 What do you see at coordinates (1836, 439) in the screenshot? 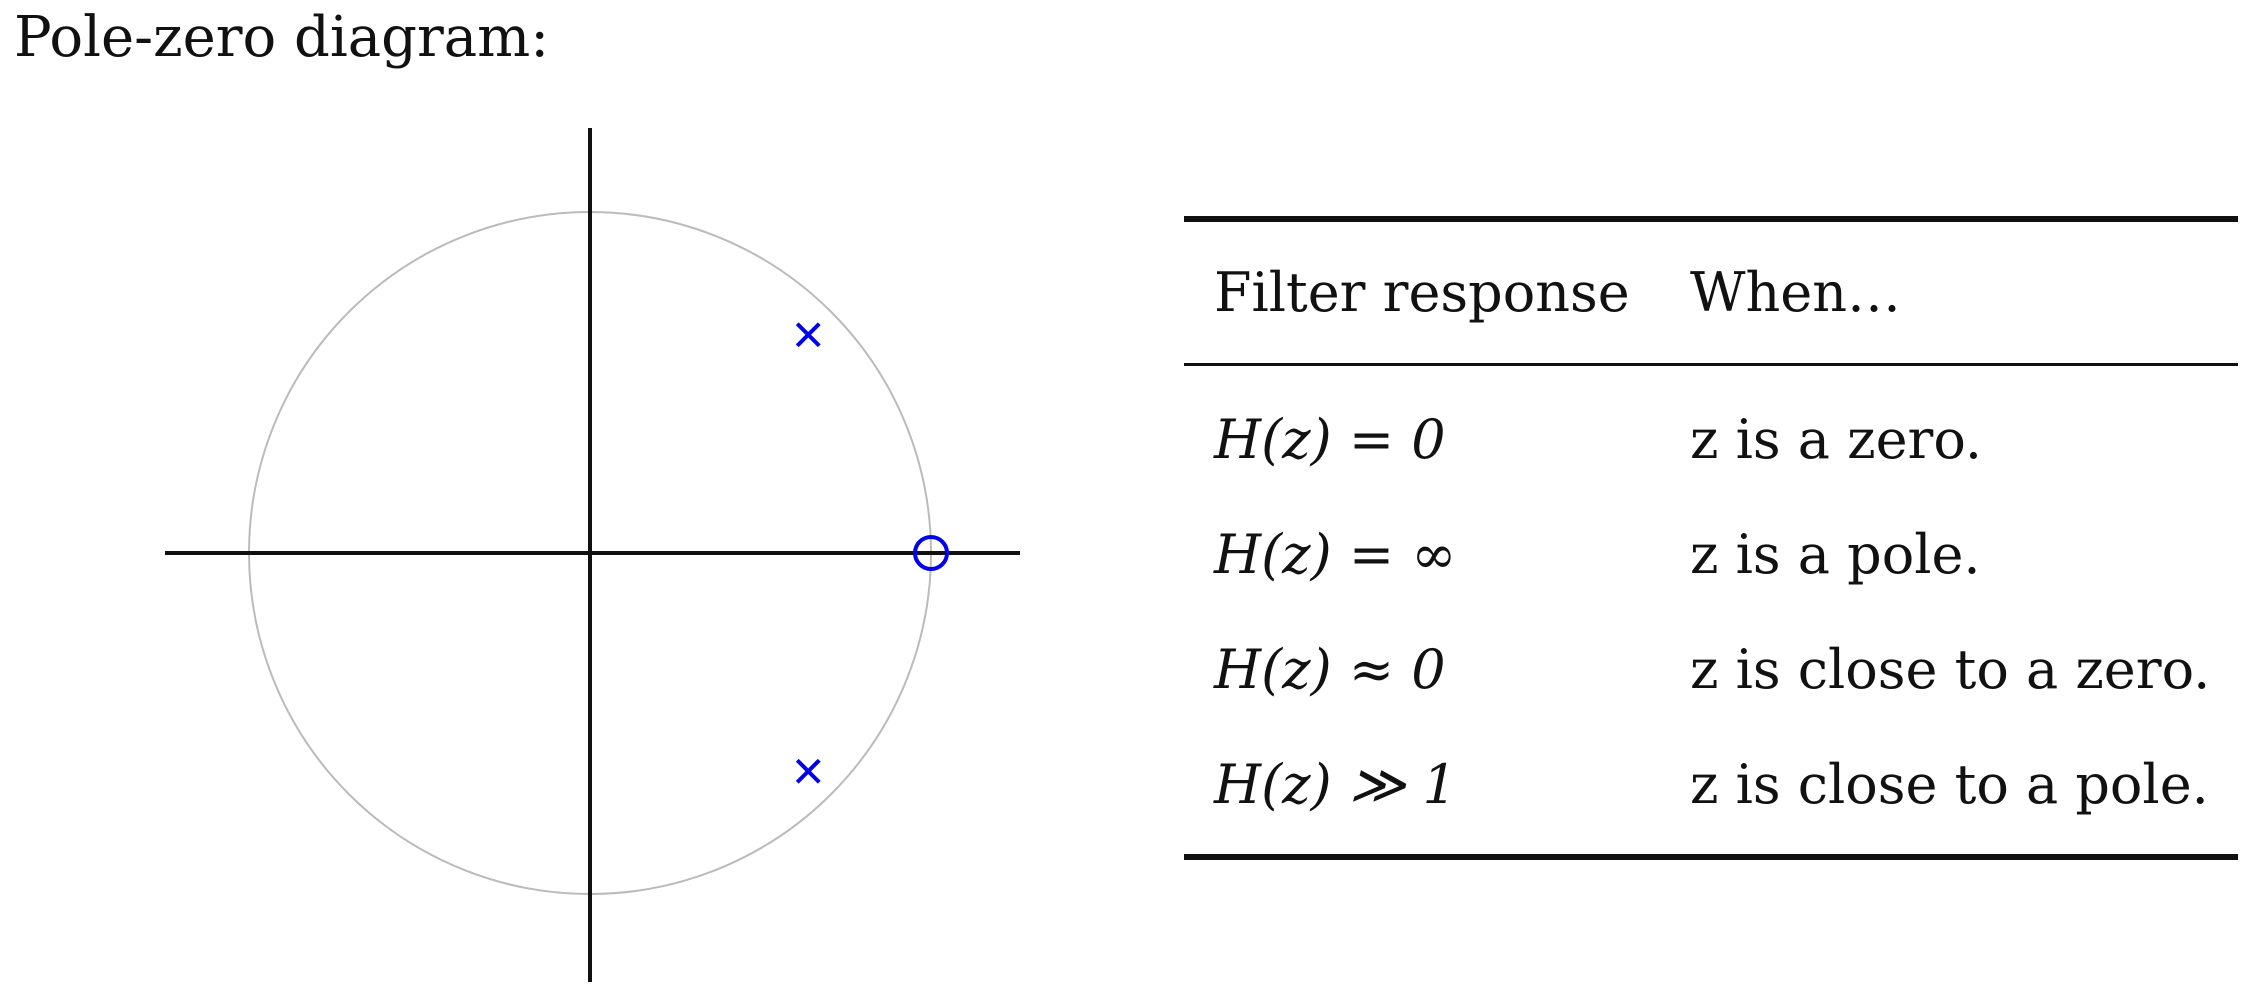
I see `meaning-zero: z is a zero.` at bounding box center [1836, 439].